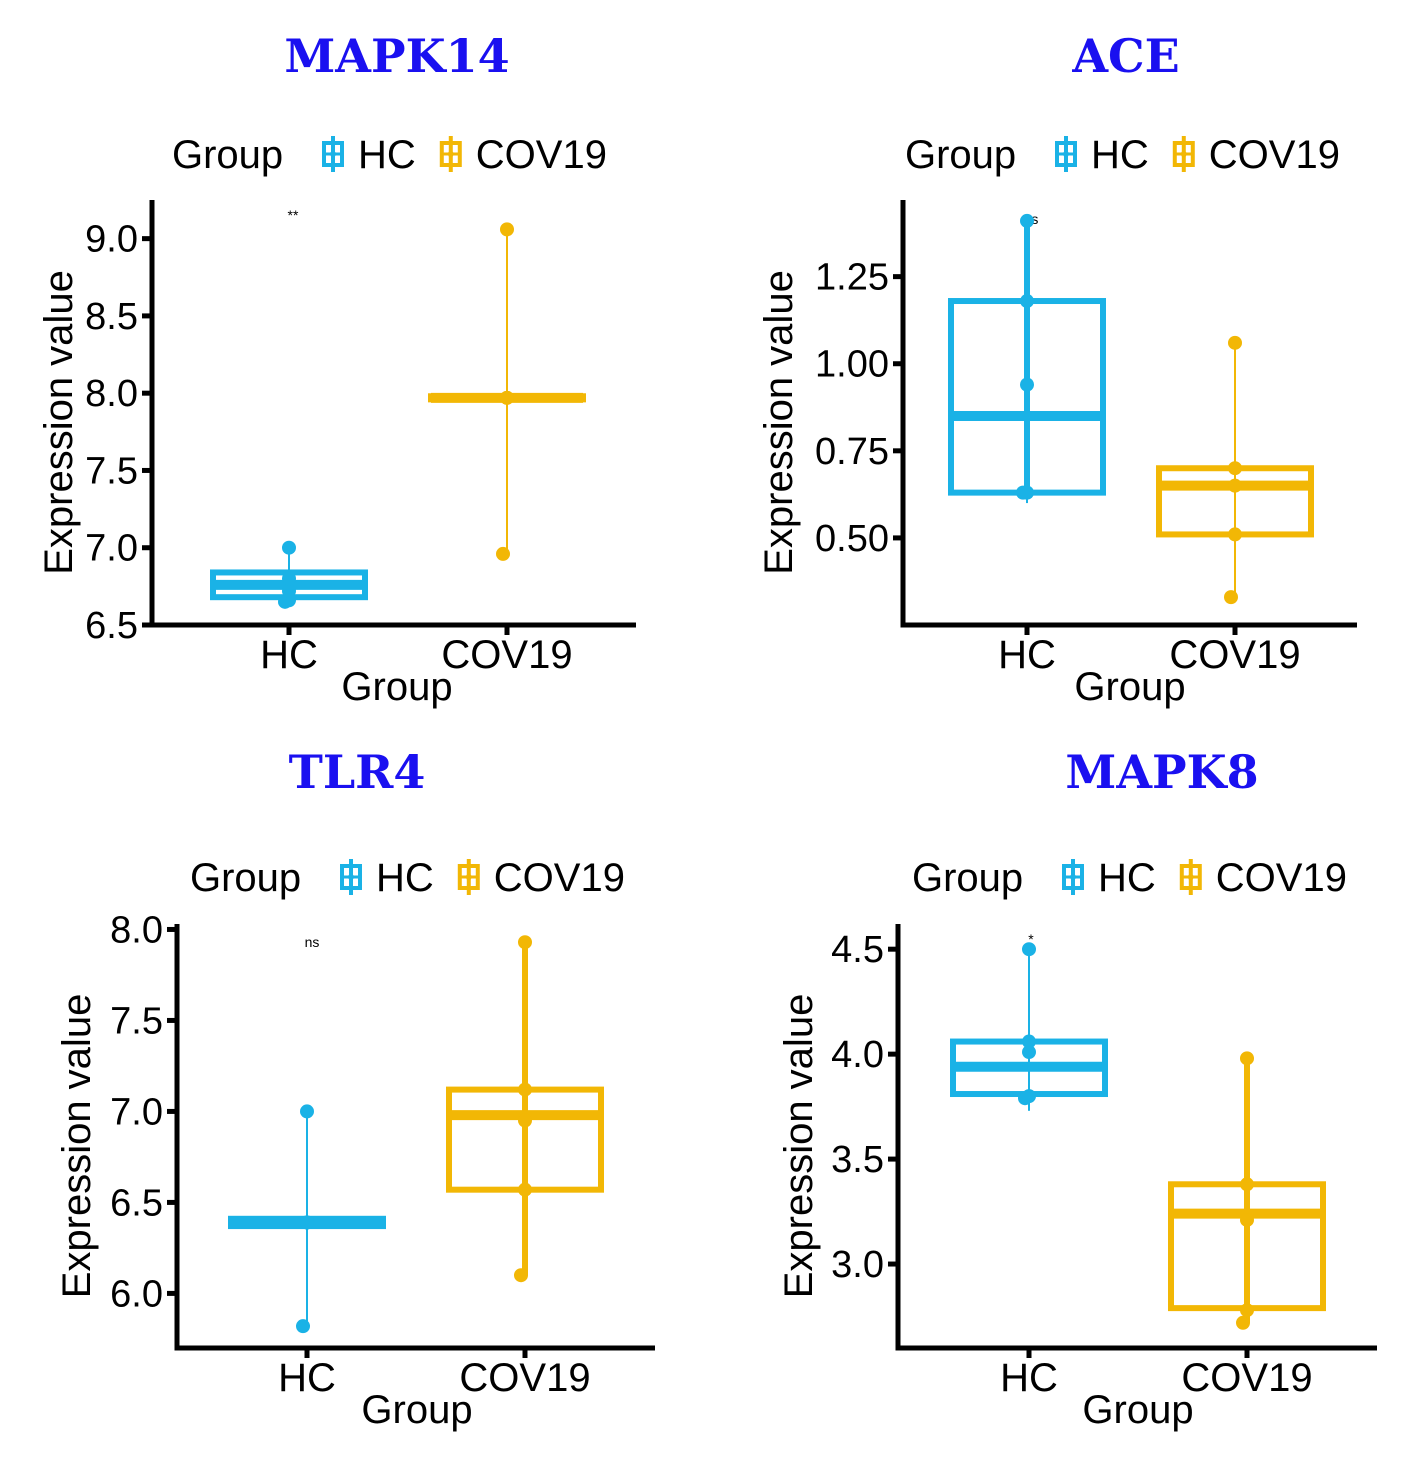  I want to click on y-tick-label: 1.25, so click(852, 278).